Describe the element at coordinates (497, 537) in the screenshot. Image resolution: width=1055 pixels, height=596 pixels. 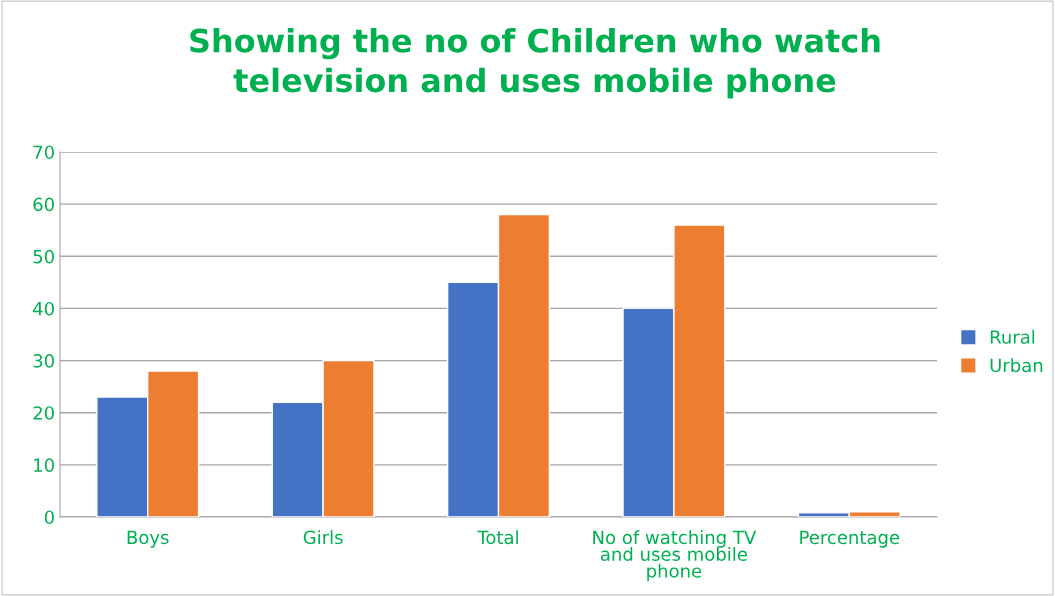
I see `x-tick-label: Total` at that location.